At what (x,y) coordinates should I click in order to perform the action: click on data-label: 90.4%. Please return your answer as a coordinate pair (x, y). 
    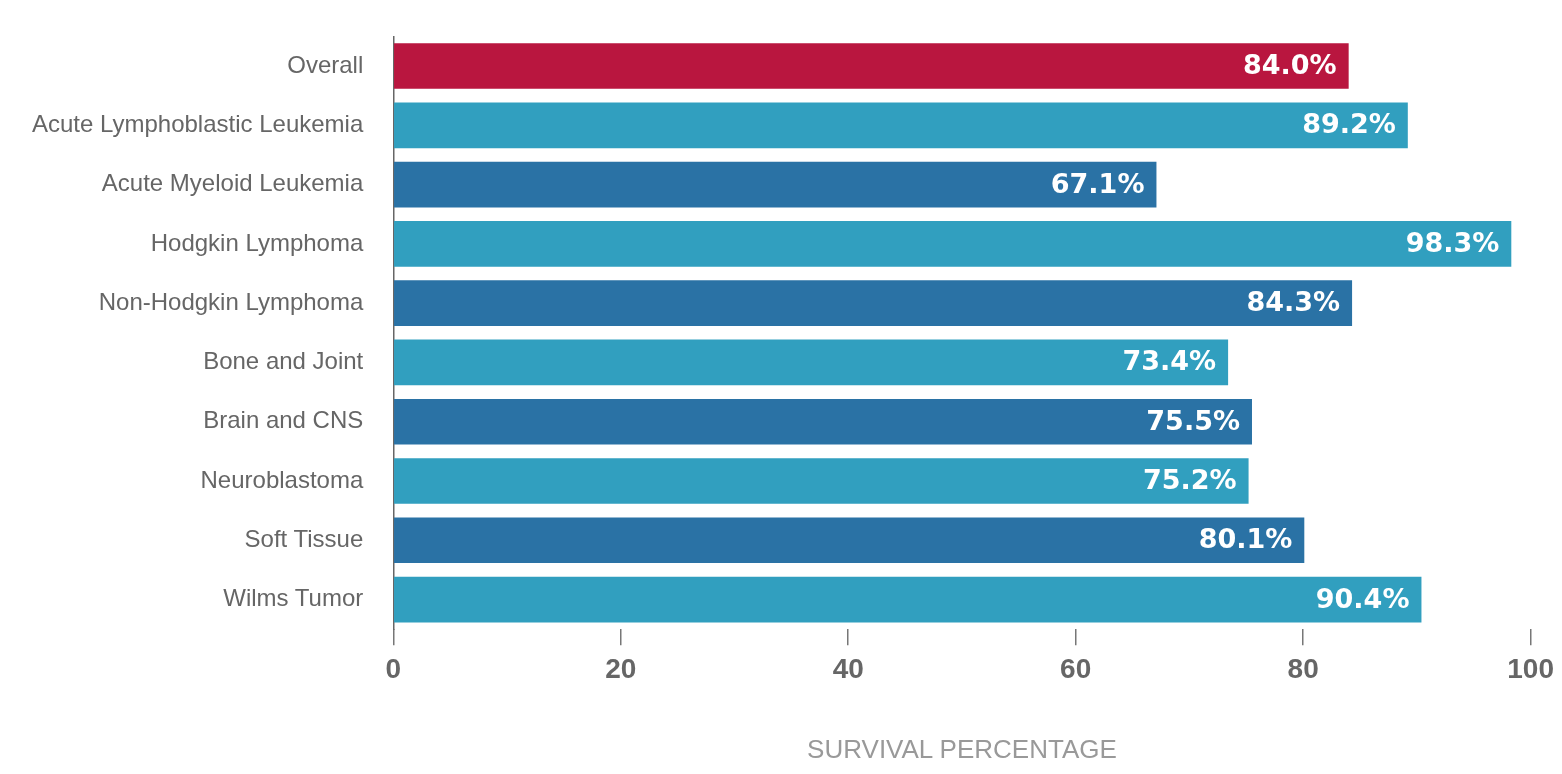
    Looking at the image, I should click on (1362, 598).